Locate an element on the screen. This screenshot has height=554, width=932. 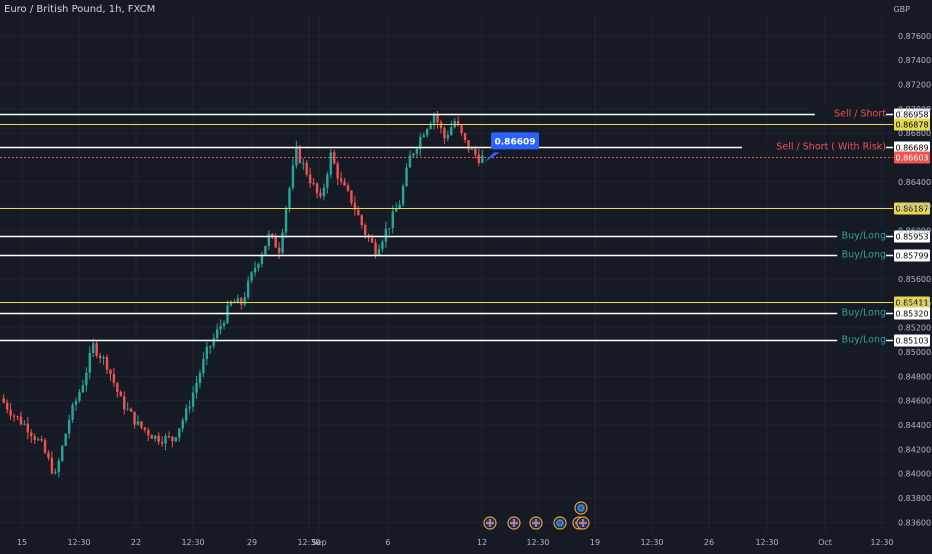
y-tick-label: 0.84200 is located at coordinates (914, 449).